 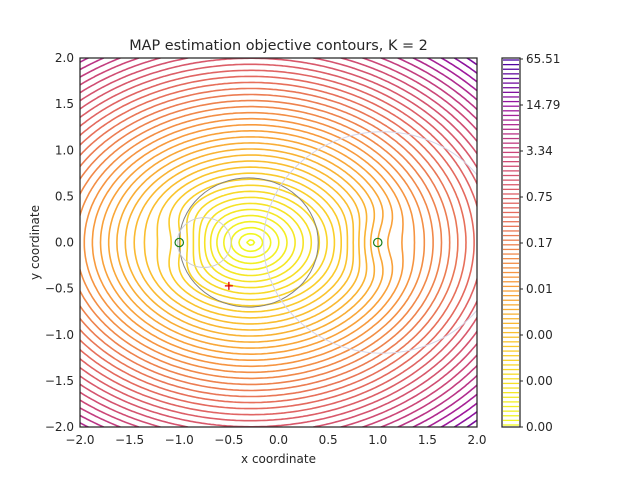 I want to click on y-tick-label: −1.5, so click(x=59, y=381).